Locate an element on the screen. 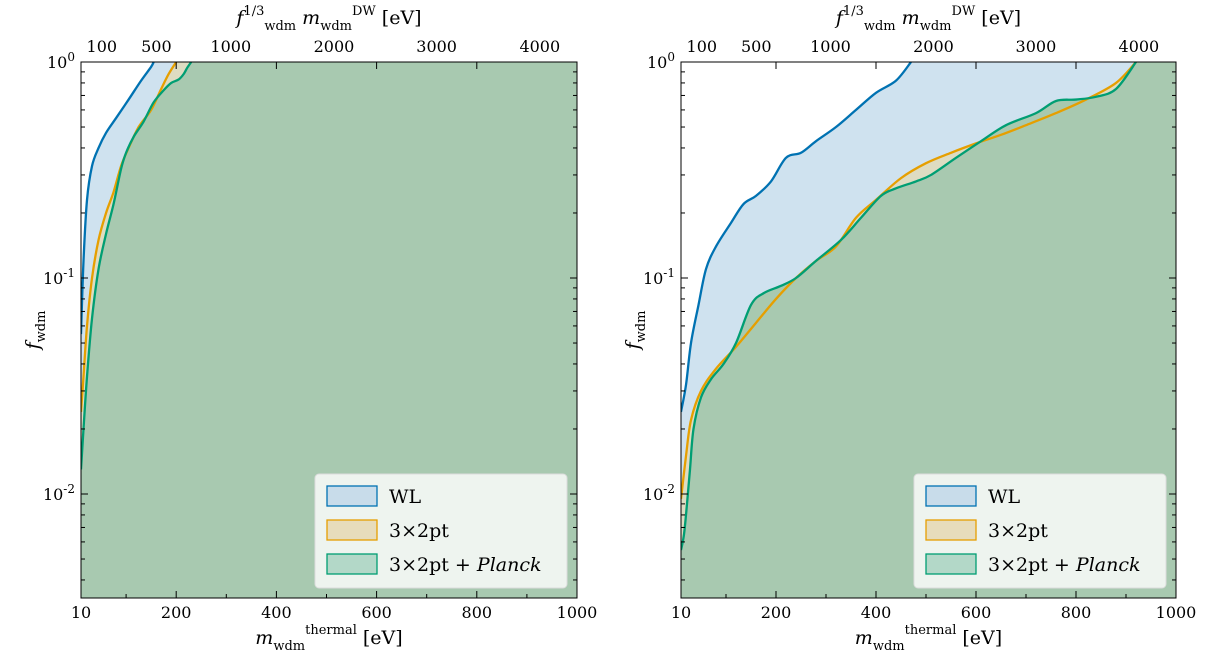 This screenshot has width=1212, height=662. line-32ptplanck is located at coordinates (137, 266).